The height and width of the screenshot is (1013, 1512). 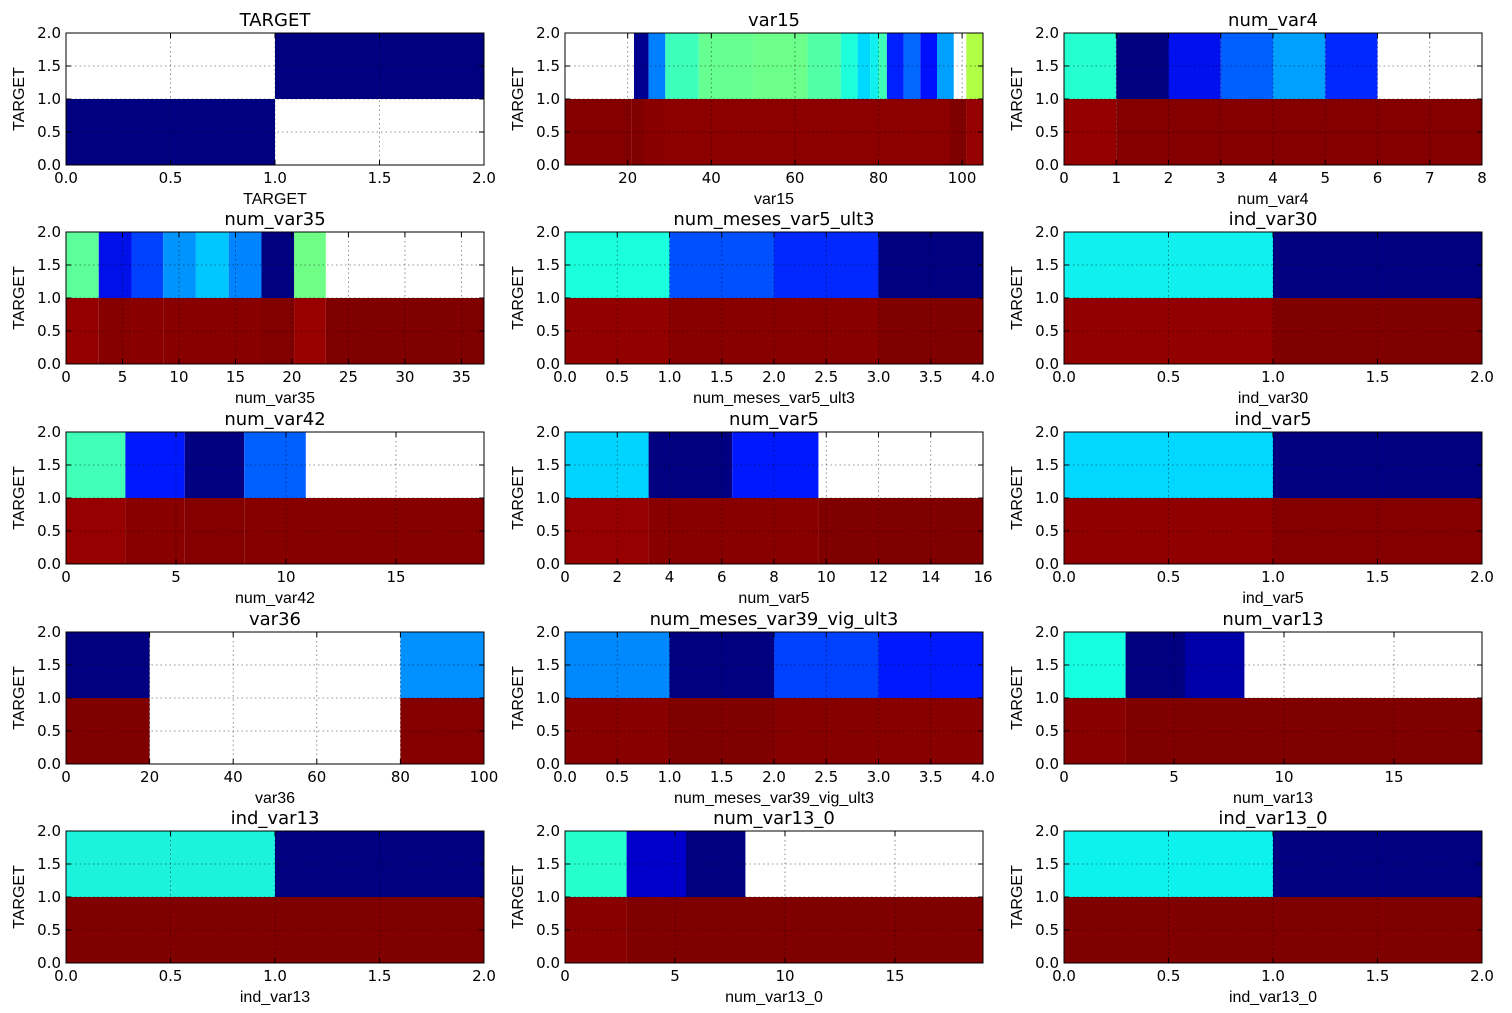 What do you see at coordinates (773, 598) in the screenshot?
I see `x-axis-label: num_var5` at bounding box center [773, 598].